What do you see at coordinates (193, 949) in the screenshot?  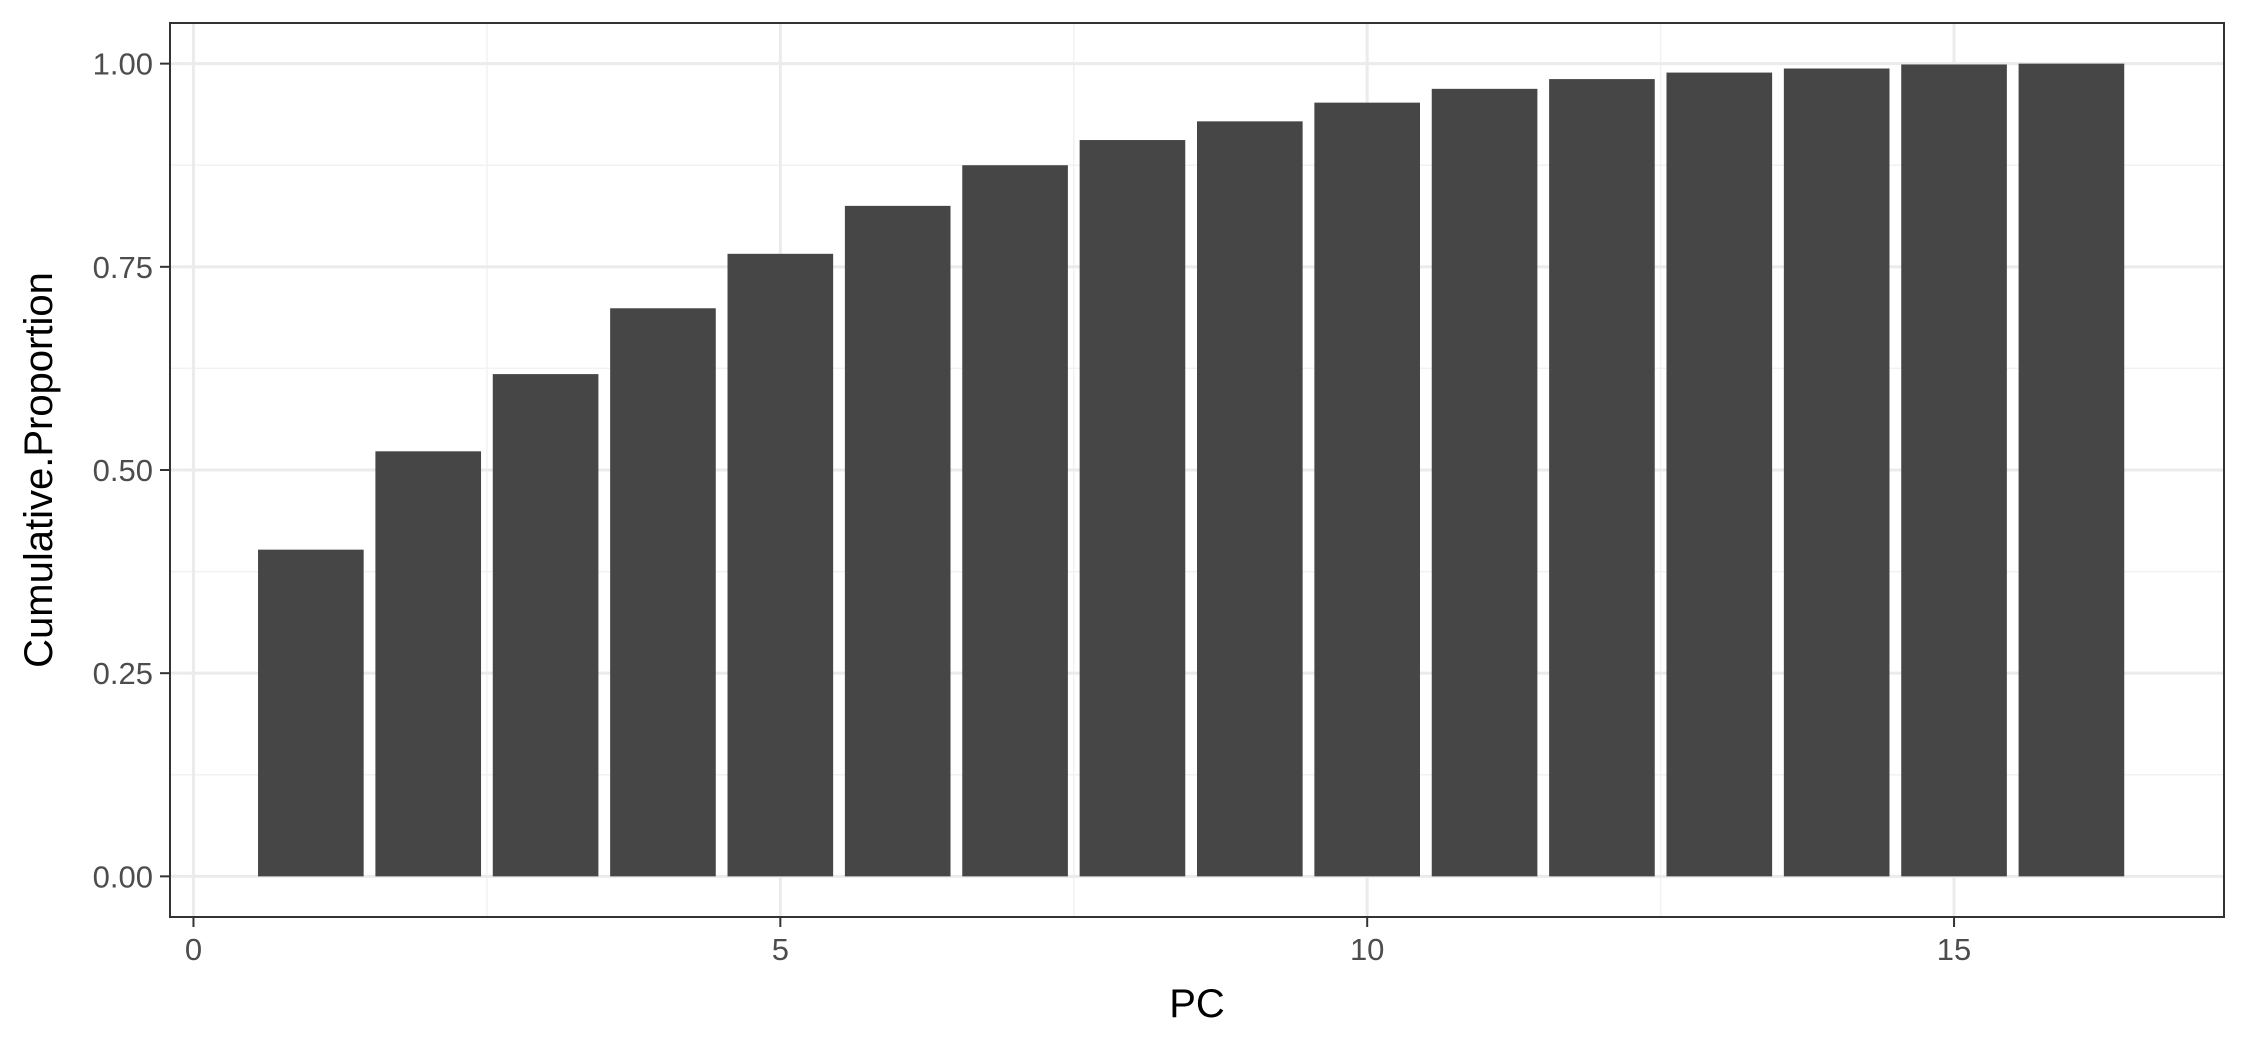 I see `x-tick-label: 0` at bounding box center [193, 949].